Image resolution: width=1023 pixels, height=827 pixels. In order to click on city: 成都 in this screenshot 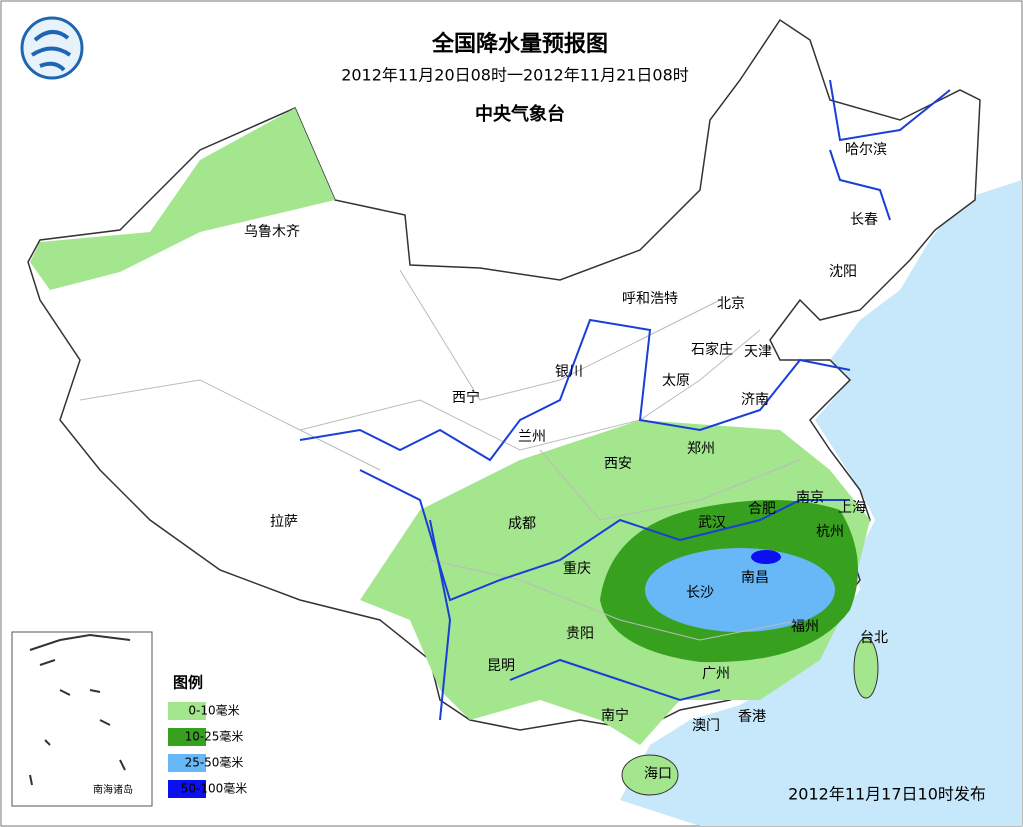, I will do `click(522, 524)`.